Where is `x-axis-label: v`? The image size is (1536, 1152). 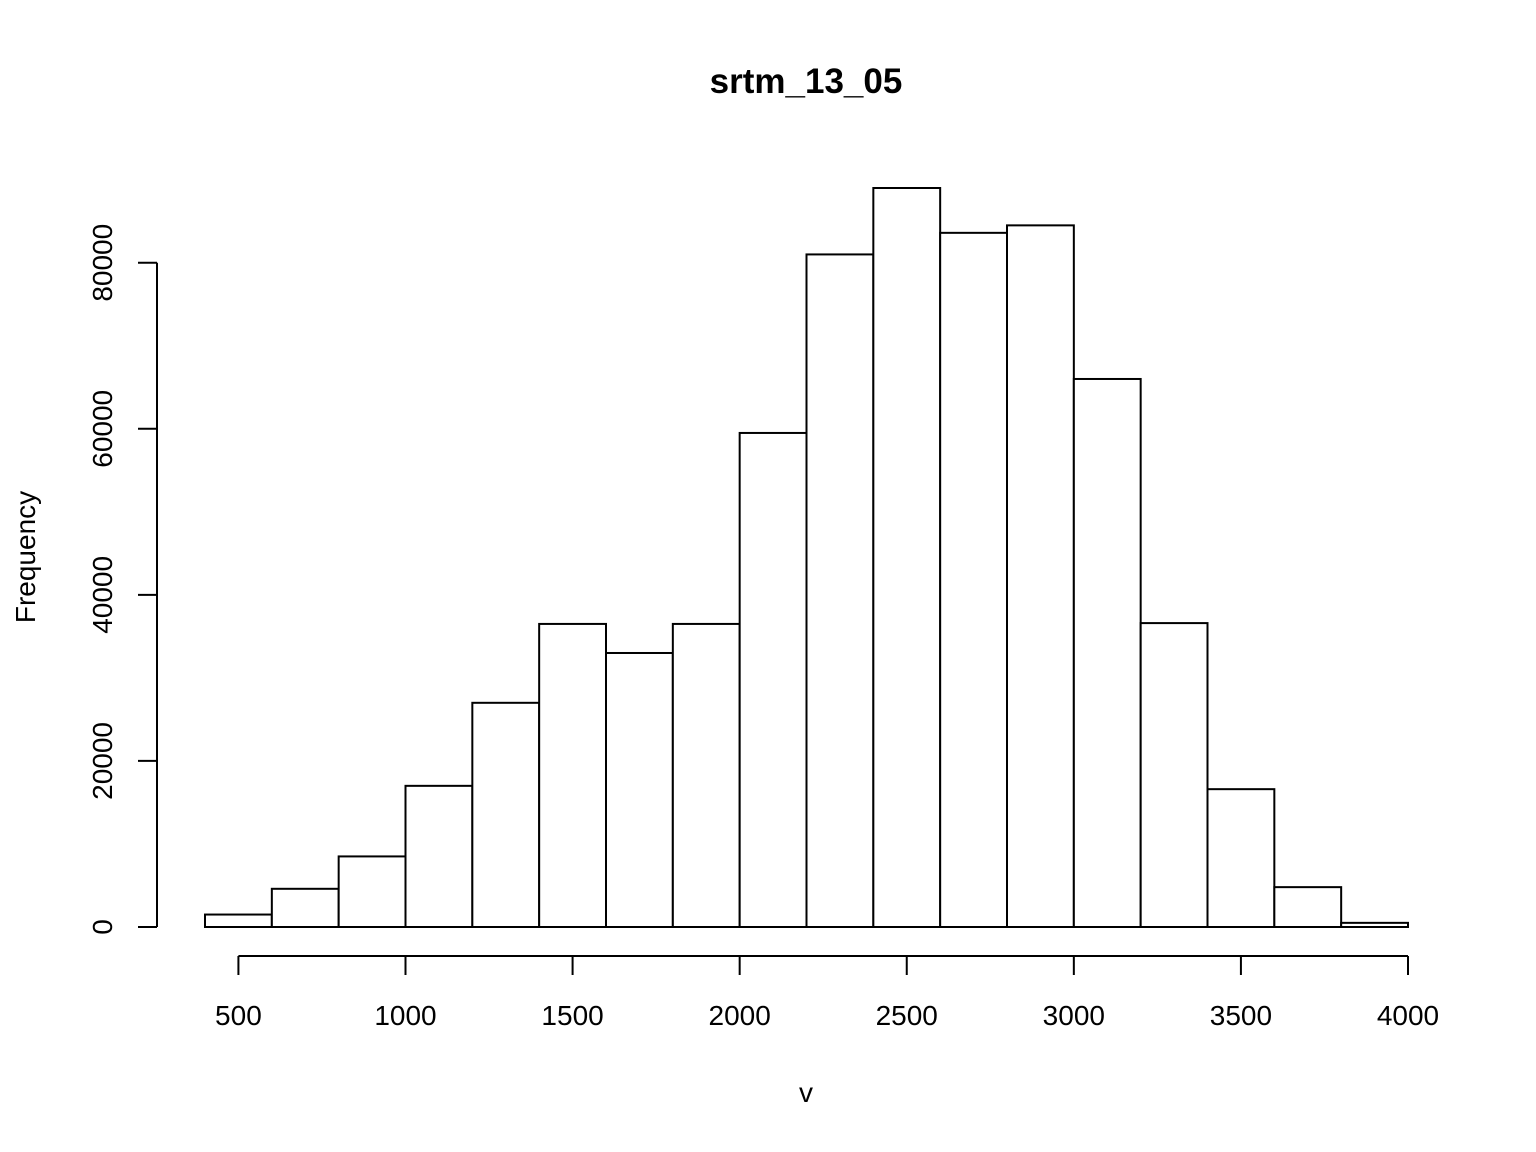 x-axis-label: v is located at coordinates (806, 1092).